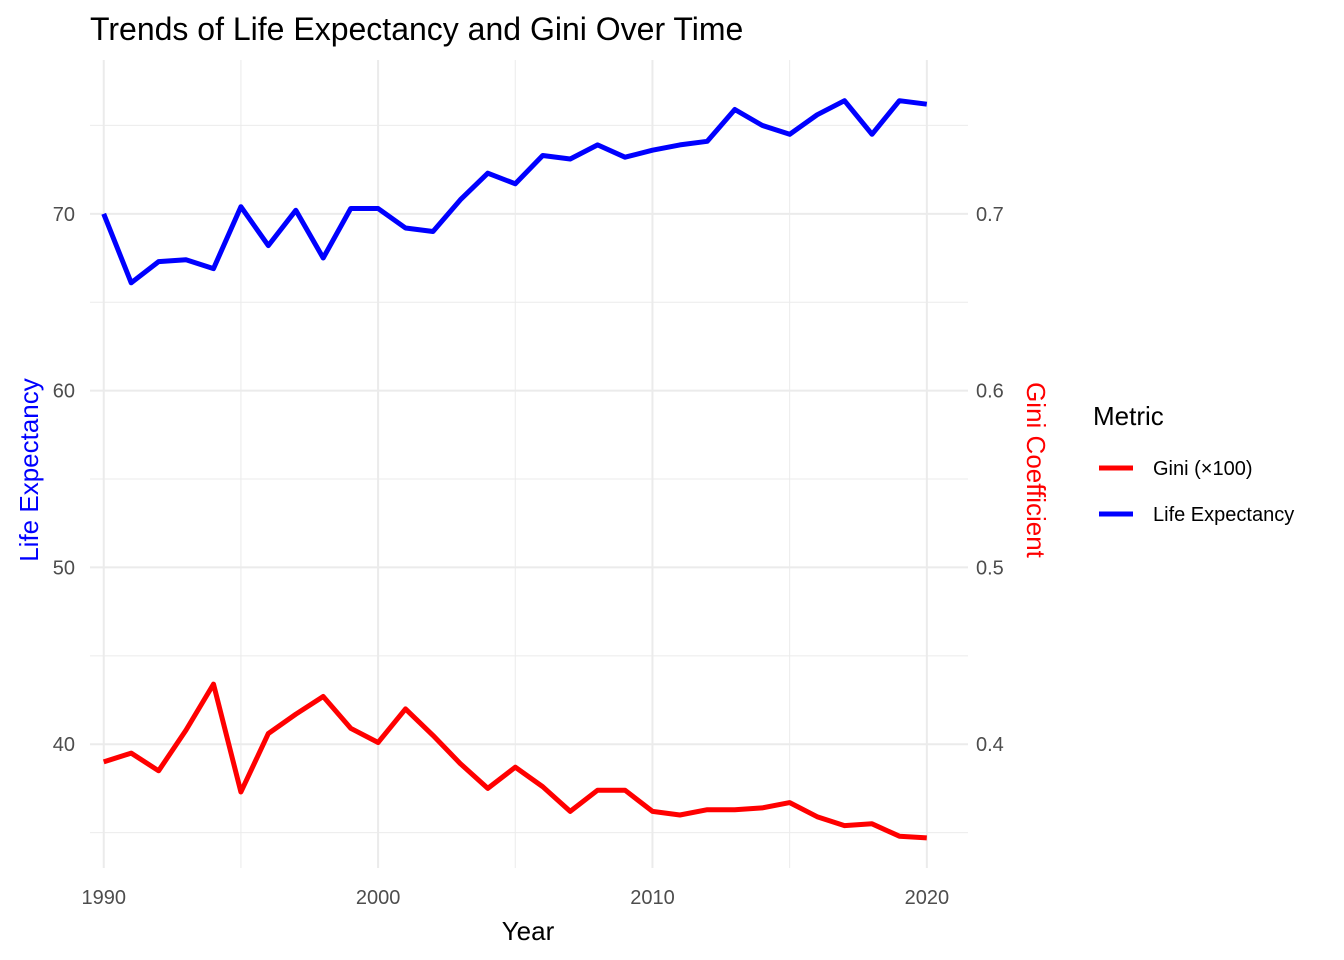 This screenshot has height=960, width=1344. What do you see at coordinates (514, 192) in the screenshot?
I see `series-line-life-expectancy` at bounding box center [514, 192].